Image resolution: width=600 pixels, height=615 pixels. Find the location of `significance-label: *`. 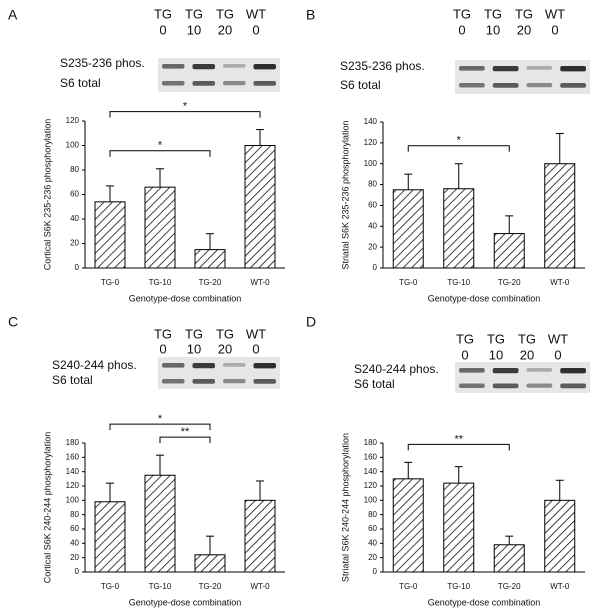

significance-label: * is located at coordinates (185, 106).